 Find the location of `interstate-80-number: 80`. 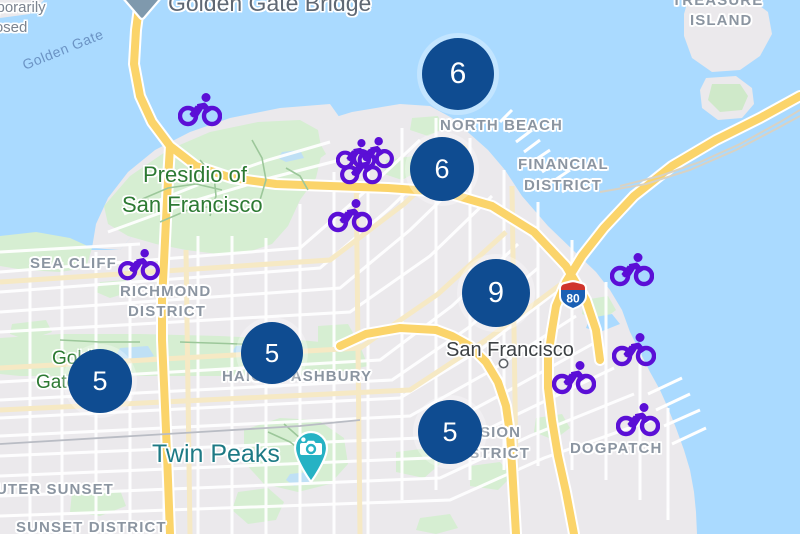

interstate-80-number: 80 is located at coordinates (573, 299).